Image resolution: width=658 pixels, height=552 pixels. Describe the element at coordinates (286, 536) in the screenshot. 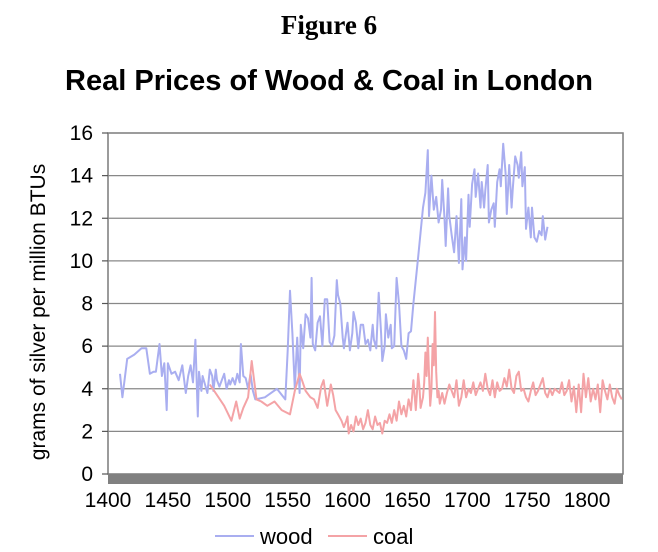

I see `legend-label-wood: wood` at that location.